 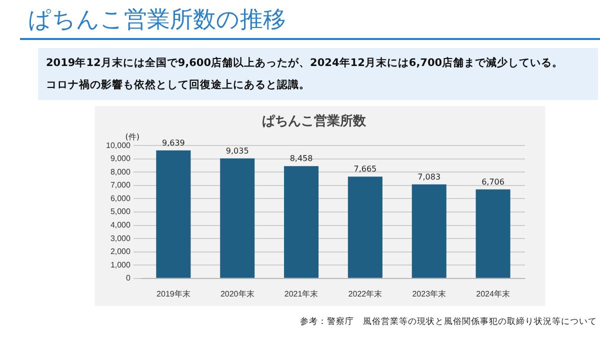 I want to click on y-tick-label: 2,000, so click(x=121, y=251).